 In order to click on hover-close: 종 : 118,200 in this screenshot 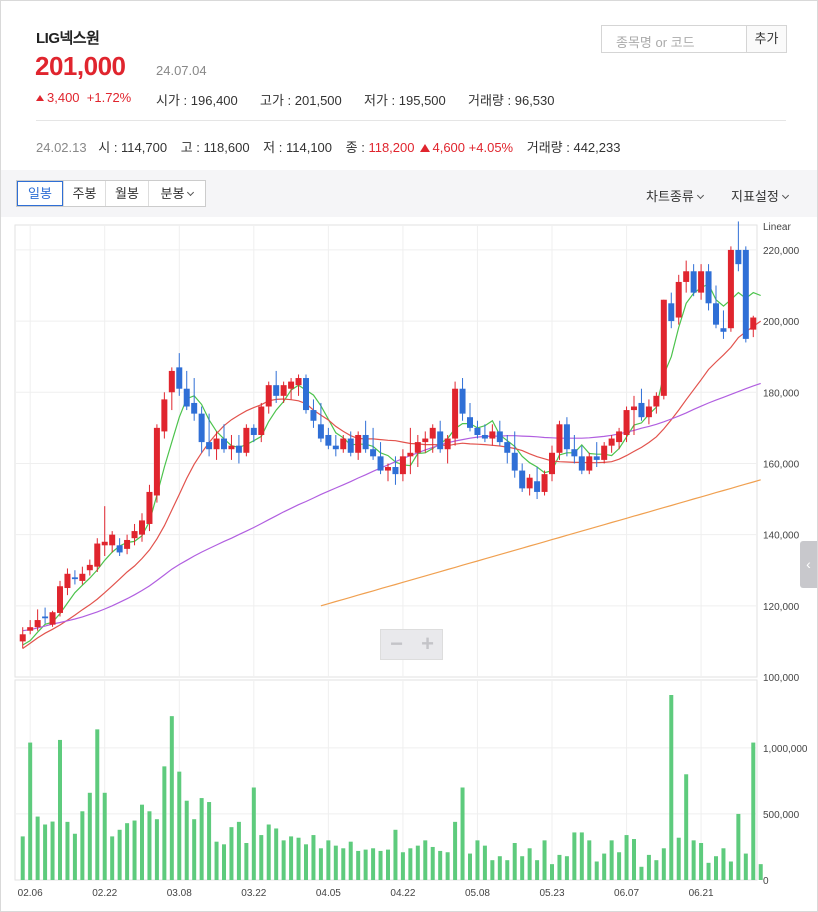, I will do `click(380, 147)`.